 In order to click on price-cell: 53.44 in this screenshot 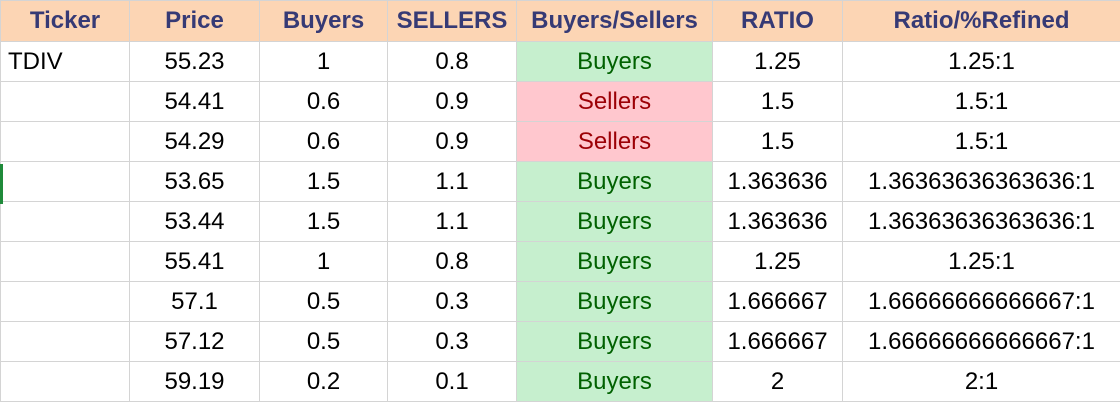, I will do `click(194, 221)`.